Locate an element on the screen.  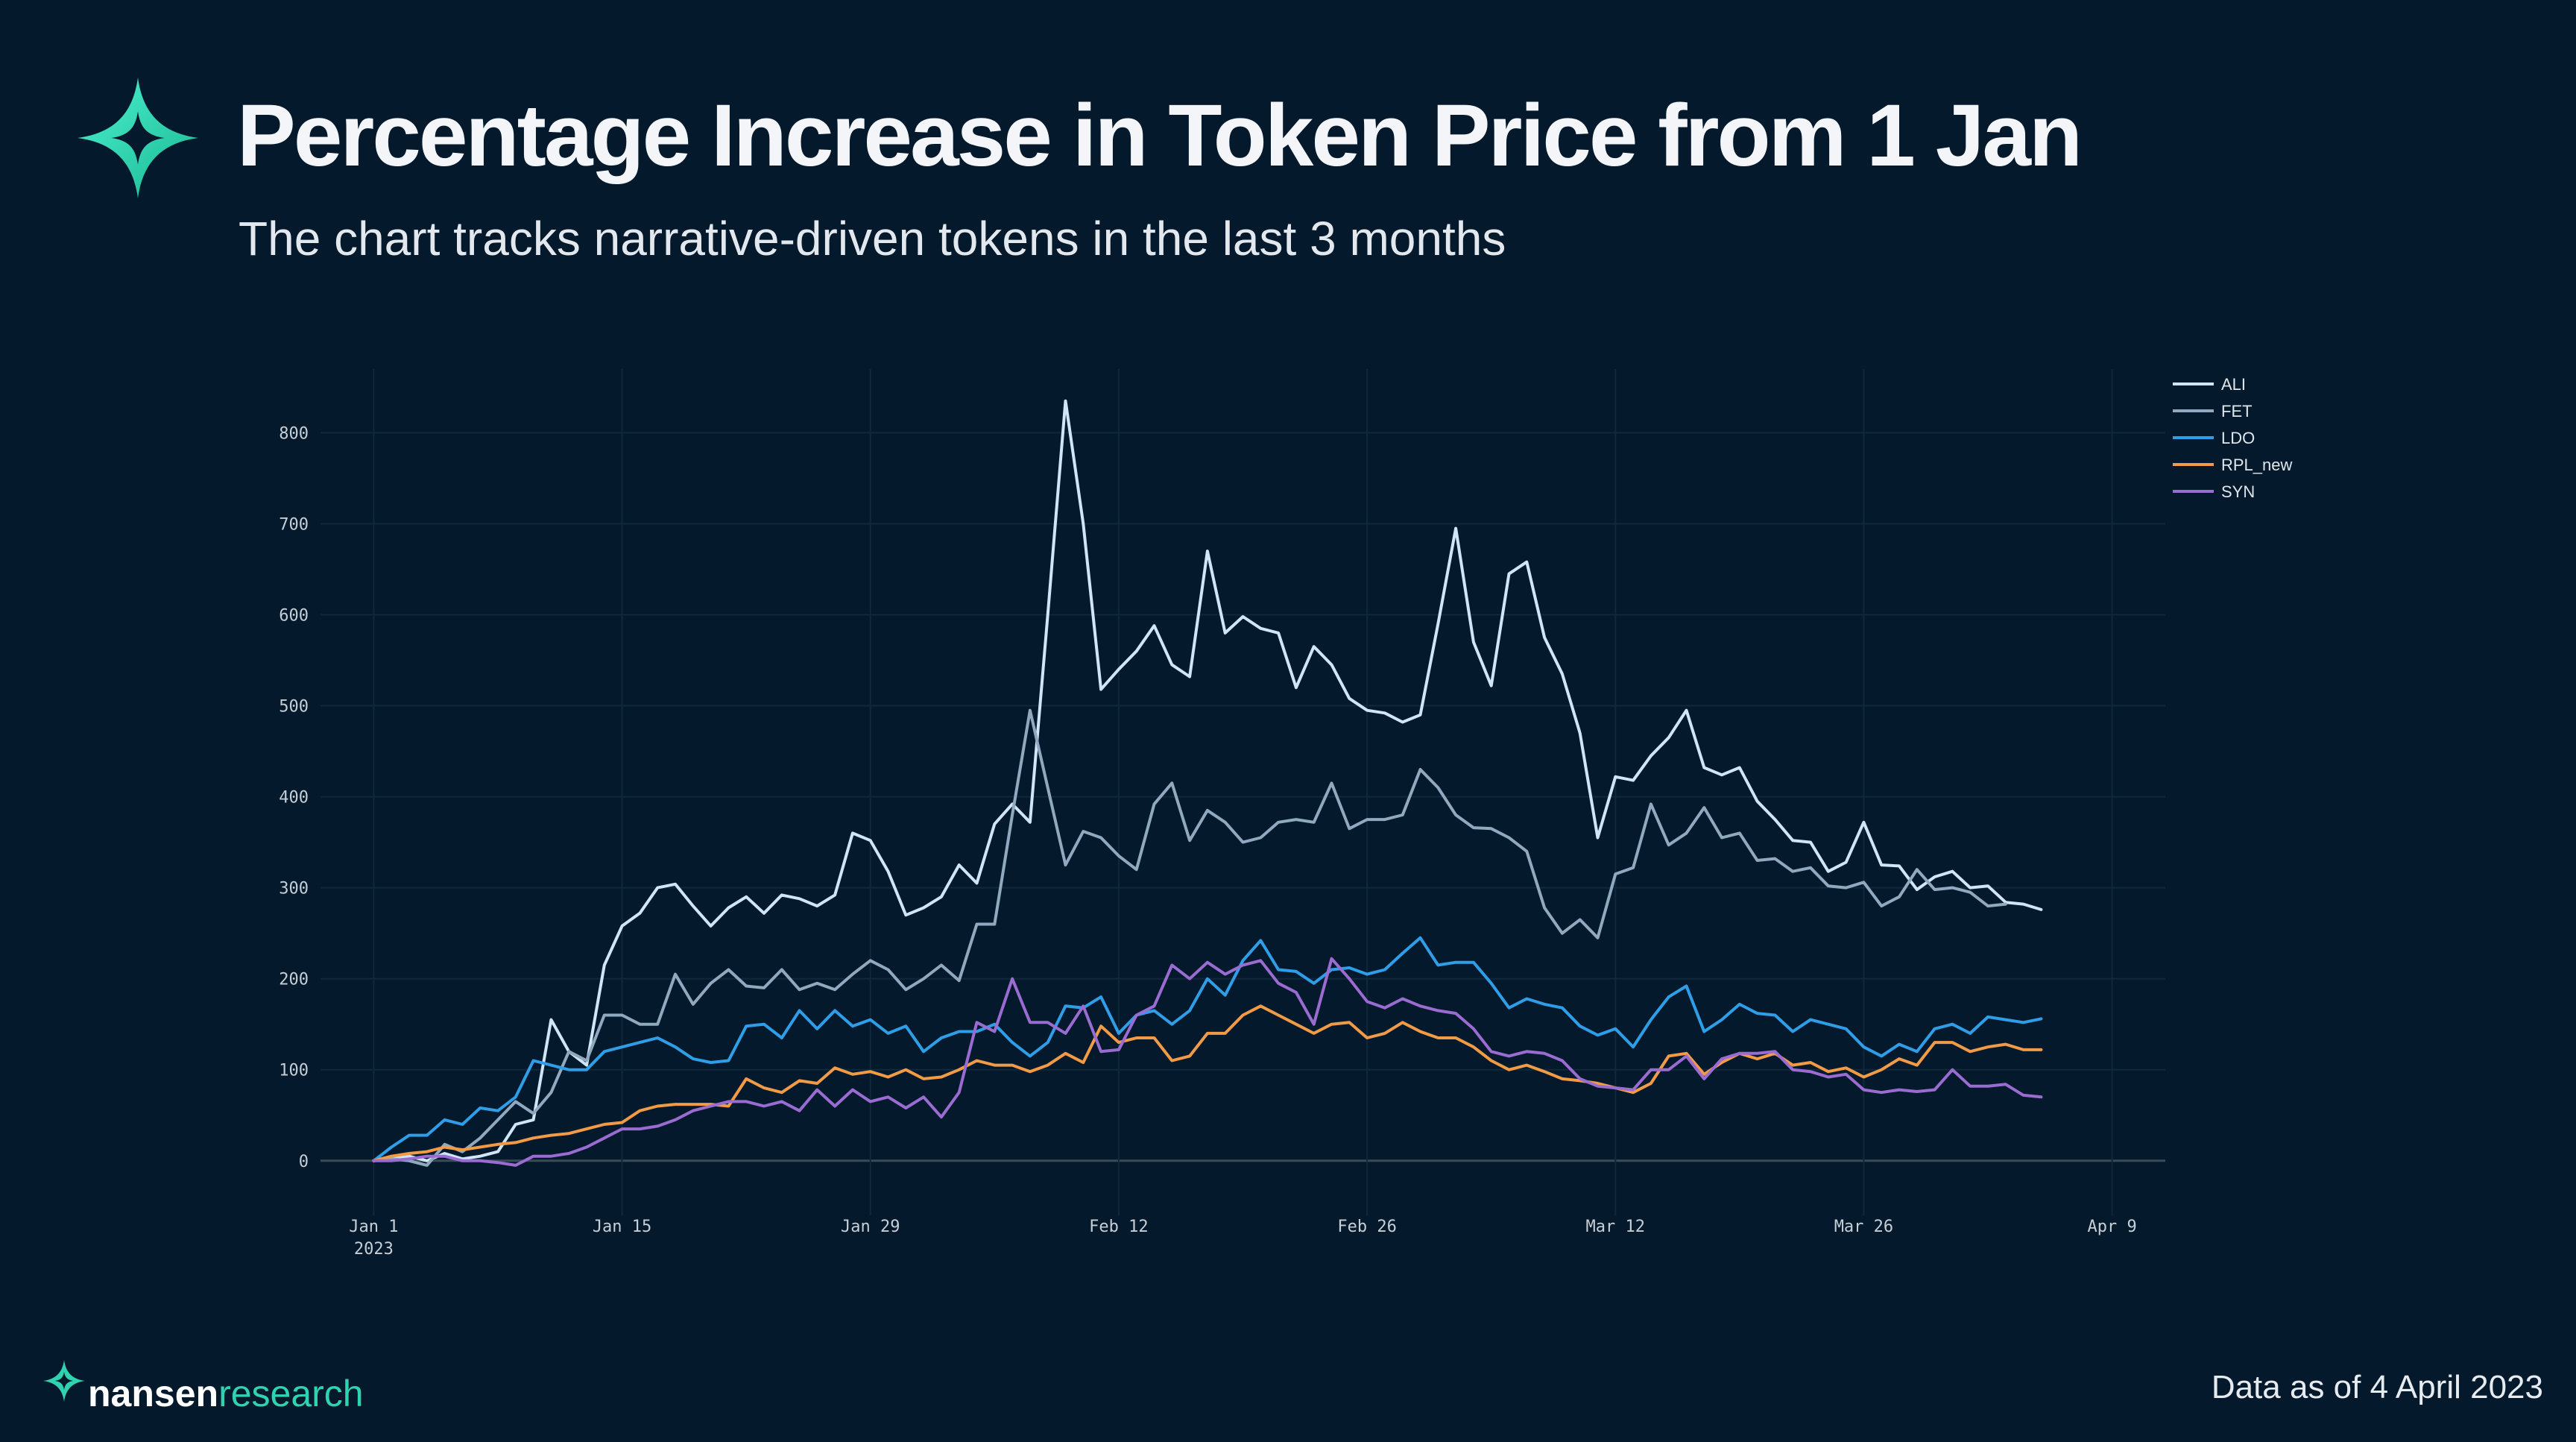
y-tick-label: 0 is located at coordinates (304, 1162).